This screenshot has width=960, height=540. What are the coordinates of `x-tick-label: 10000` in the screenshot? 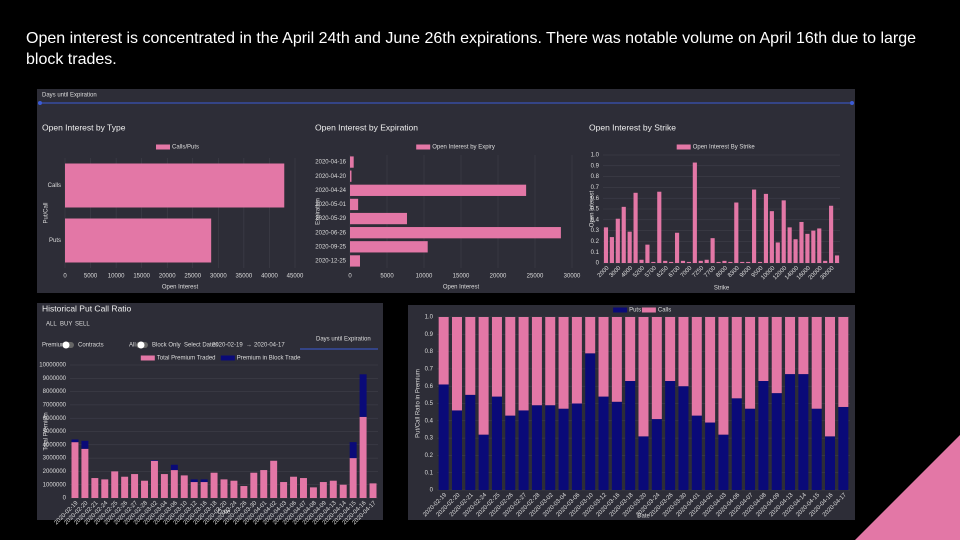 It's located at (424, 277).